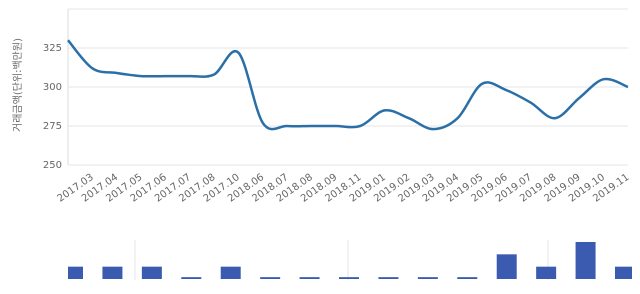  Describe the element at coordinates (52, 165) in the screenshot. I see `y-tick-label: 250` at that location.